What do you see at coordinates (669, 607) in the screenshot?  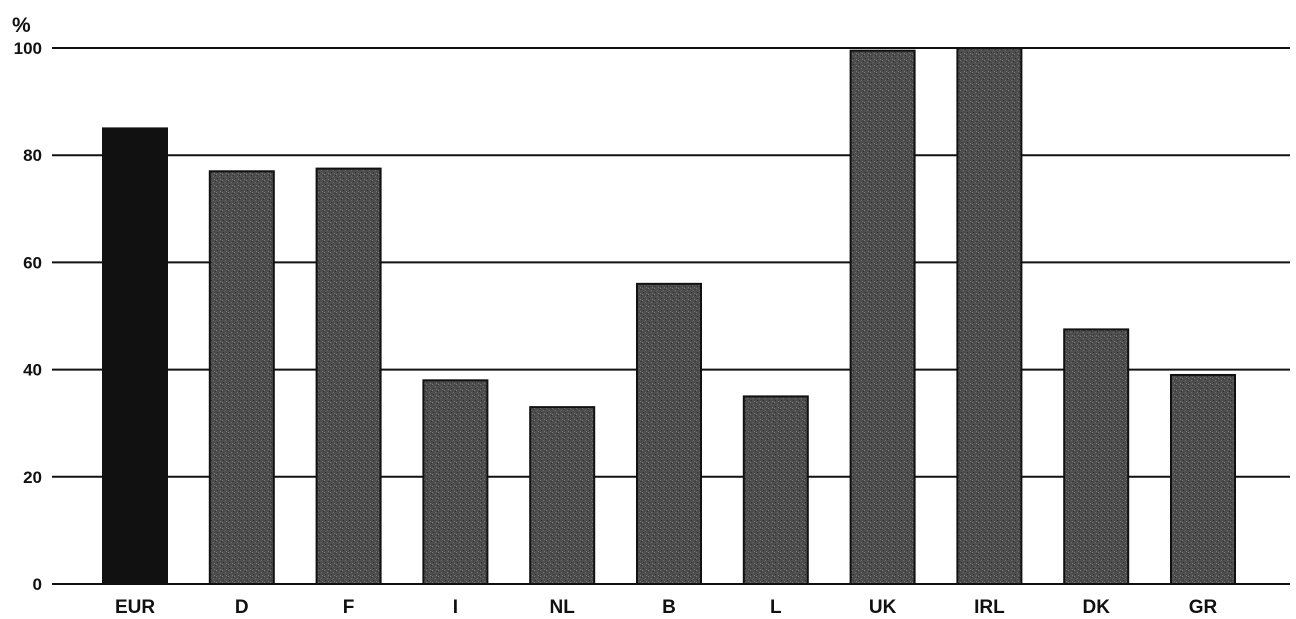 I see `x-category-label-b: B` at bounding box center [669, 607].